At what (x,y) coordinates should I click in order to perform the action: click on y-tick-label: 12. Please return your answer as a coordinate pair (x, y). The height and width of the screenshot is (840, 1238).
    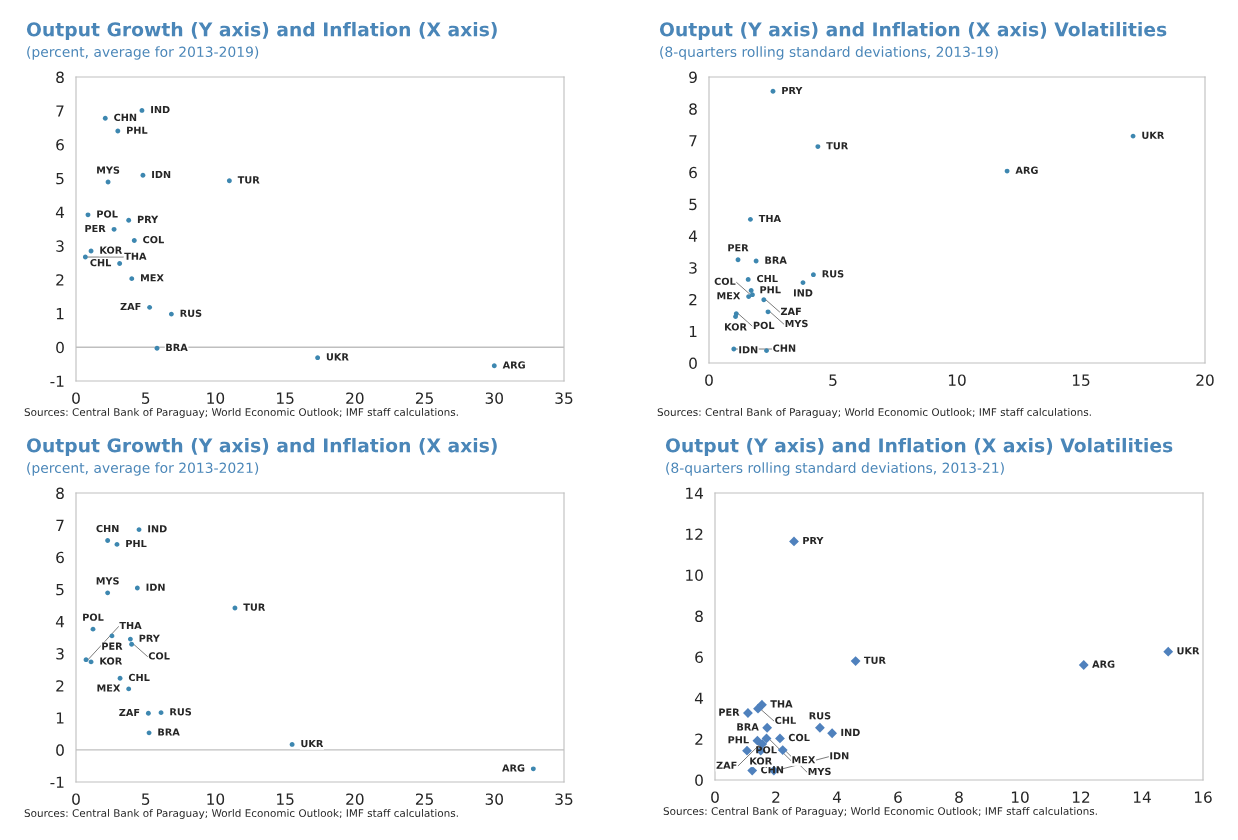
    Looking at the image, I should click on (694, 534).